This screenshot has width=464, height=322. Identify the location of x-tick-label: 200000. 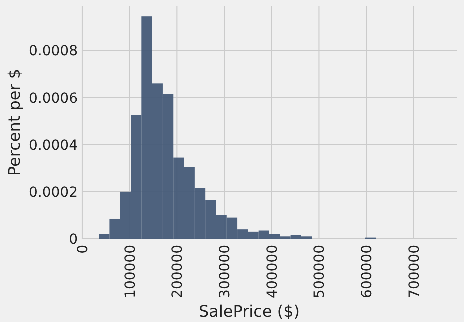
(178, 271).